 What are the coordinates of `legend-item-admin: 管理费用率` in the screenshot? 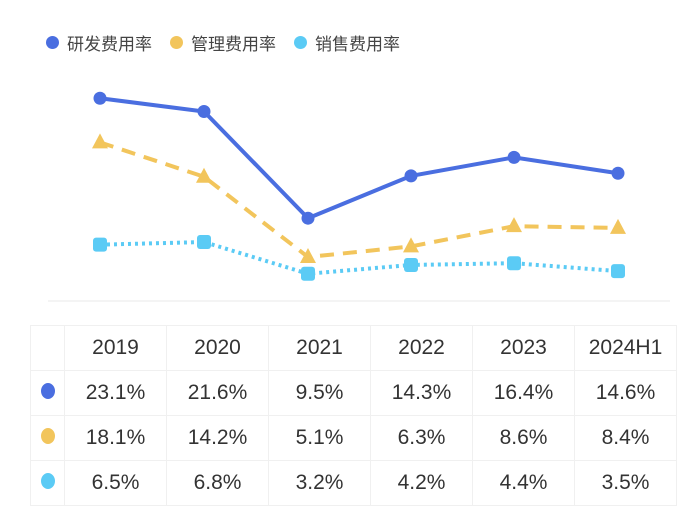 It's located at (223, 42).